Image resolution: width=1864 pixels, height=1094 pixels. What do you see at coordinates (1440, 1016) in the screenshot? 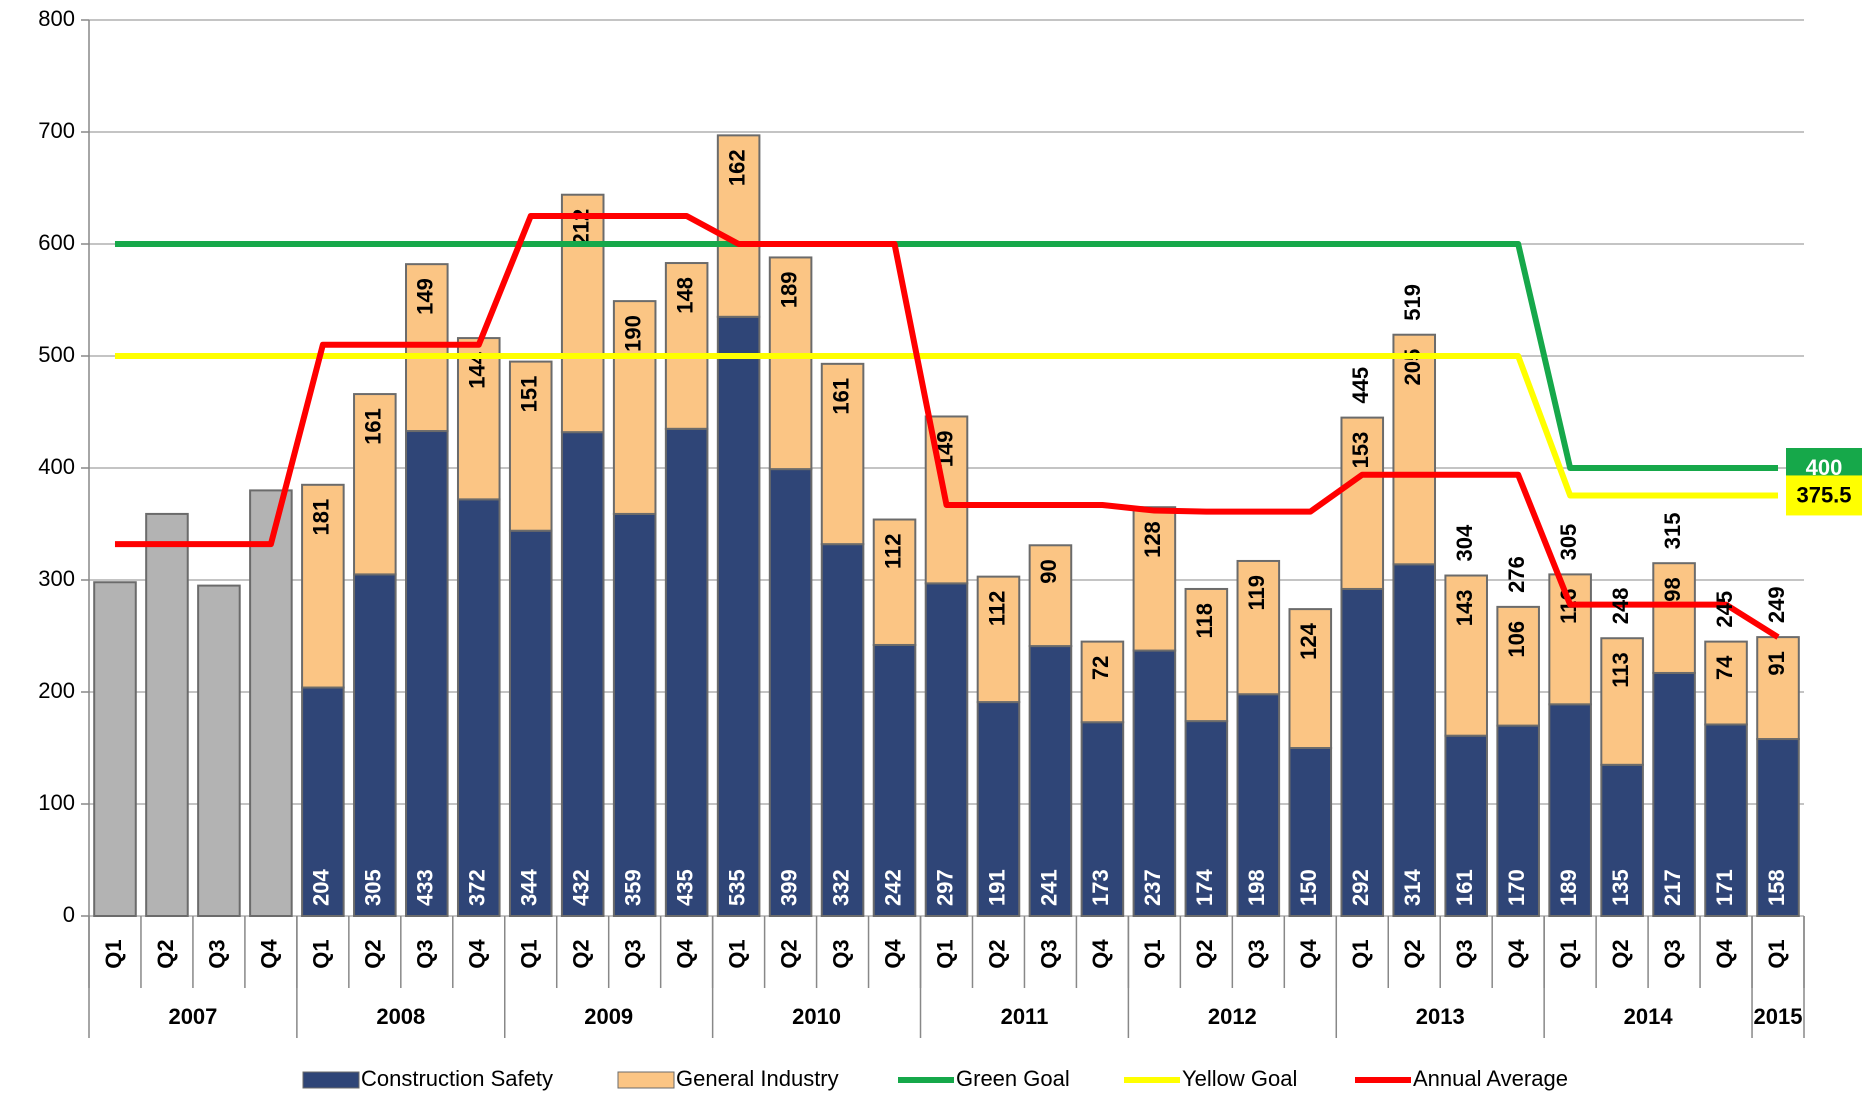
I see `year-label: 2013` at bounding box center [1440, 1016].